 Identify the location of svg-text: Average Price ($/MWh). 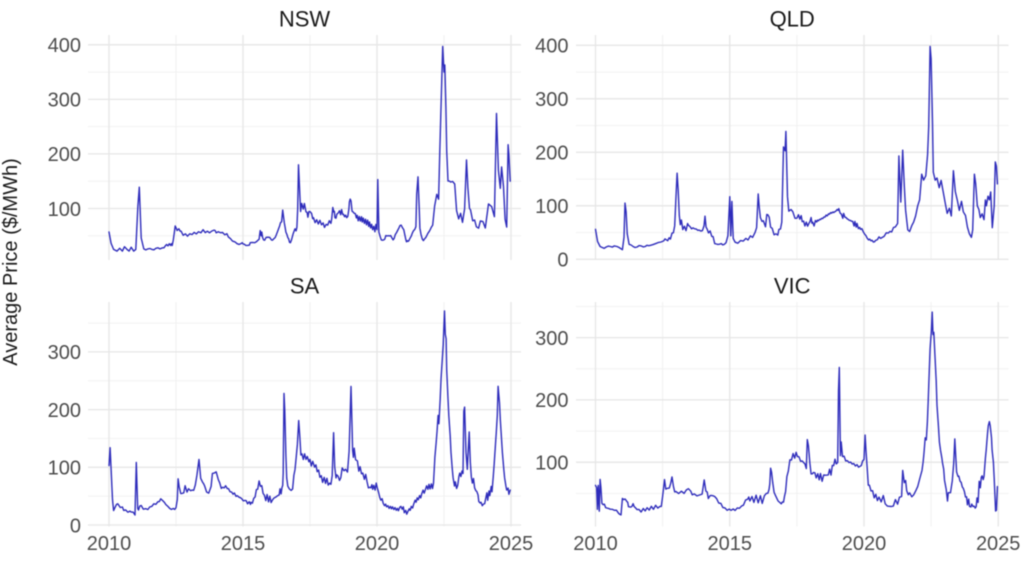
(11, 261).